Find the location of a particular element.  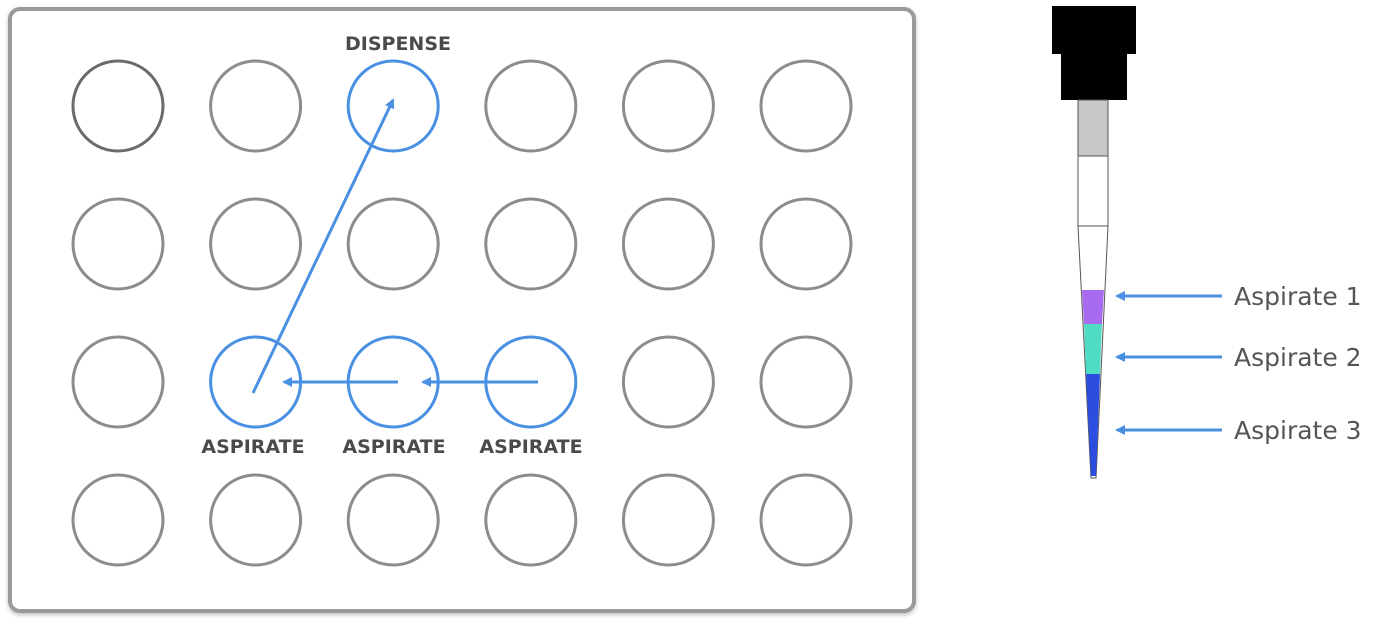

well-r1-c3 is located at coordinates (393, 106).